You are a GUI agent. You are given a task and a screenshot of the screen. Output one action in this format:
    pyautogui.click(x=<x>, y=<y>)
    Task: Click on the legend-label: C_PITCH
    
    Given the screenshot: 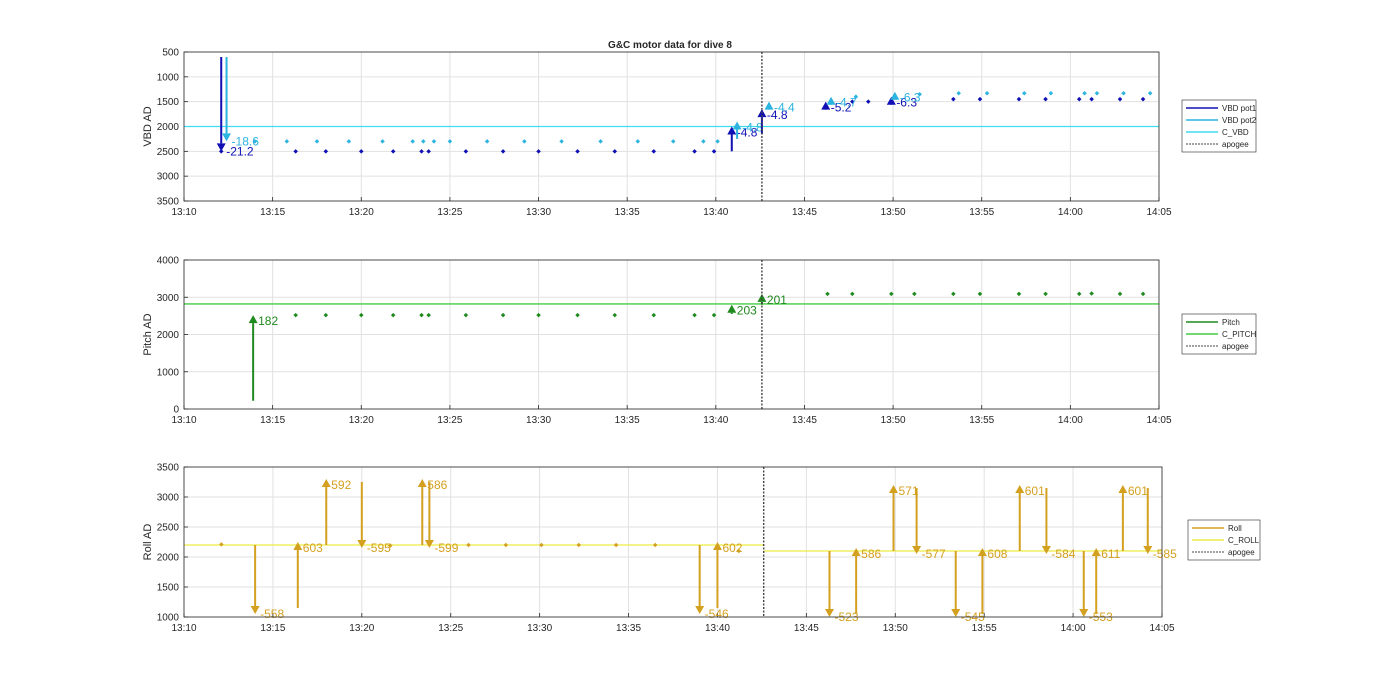 What is the action you would take?
    pyautogui.click(x=1239, y=334)
    